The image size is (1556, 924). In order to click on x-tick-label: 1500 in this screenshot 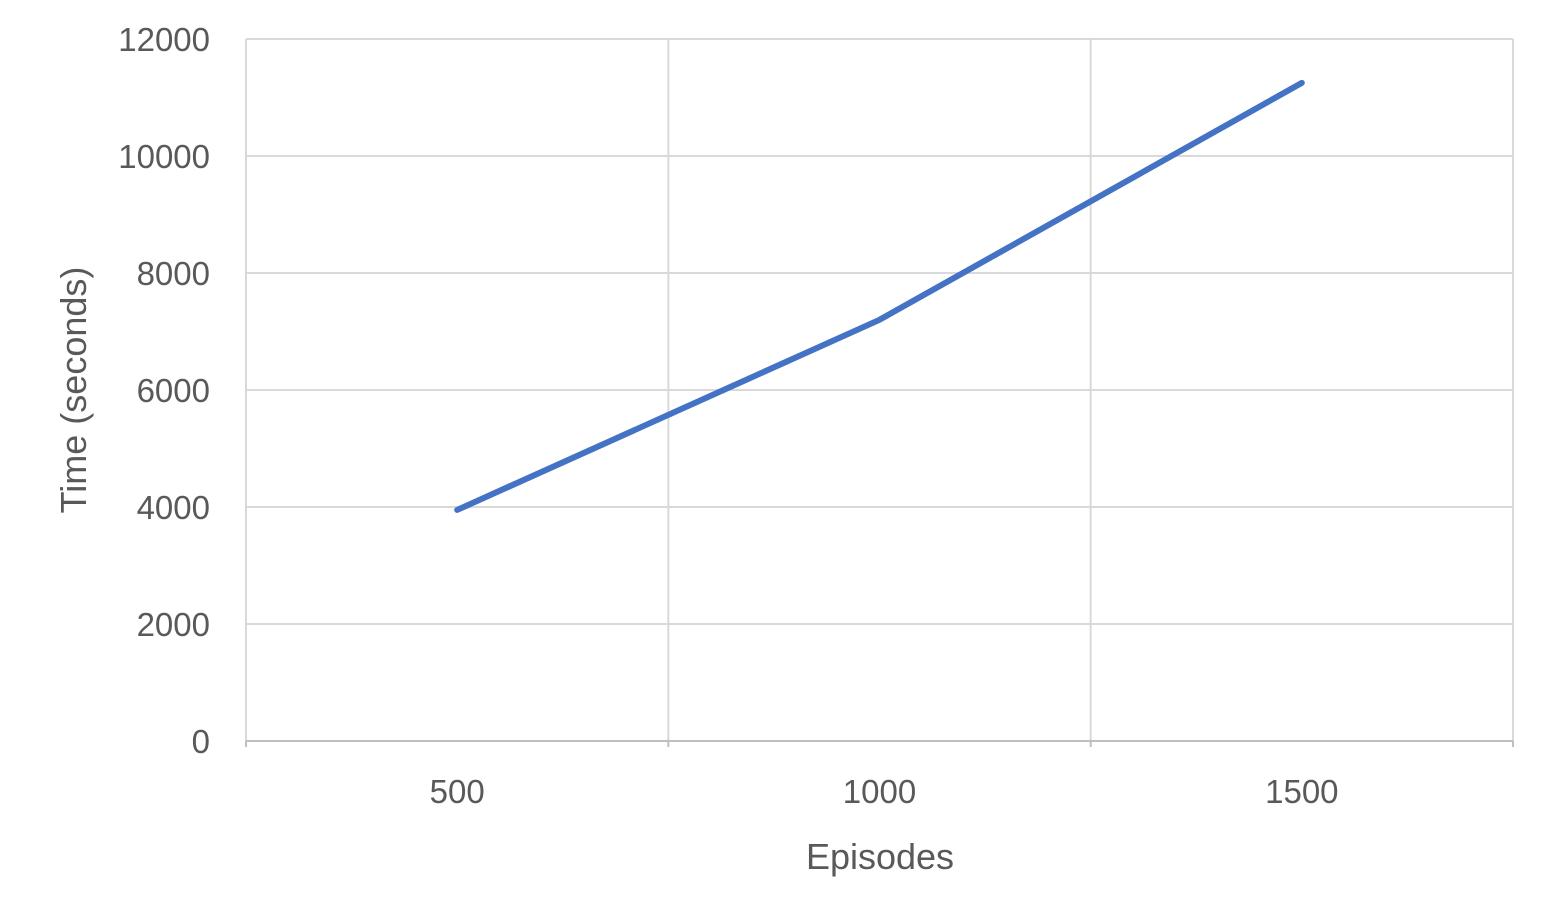, I will do `click(1301, 791)`.